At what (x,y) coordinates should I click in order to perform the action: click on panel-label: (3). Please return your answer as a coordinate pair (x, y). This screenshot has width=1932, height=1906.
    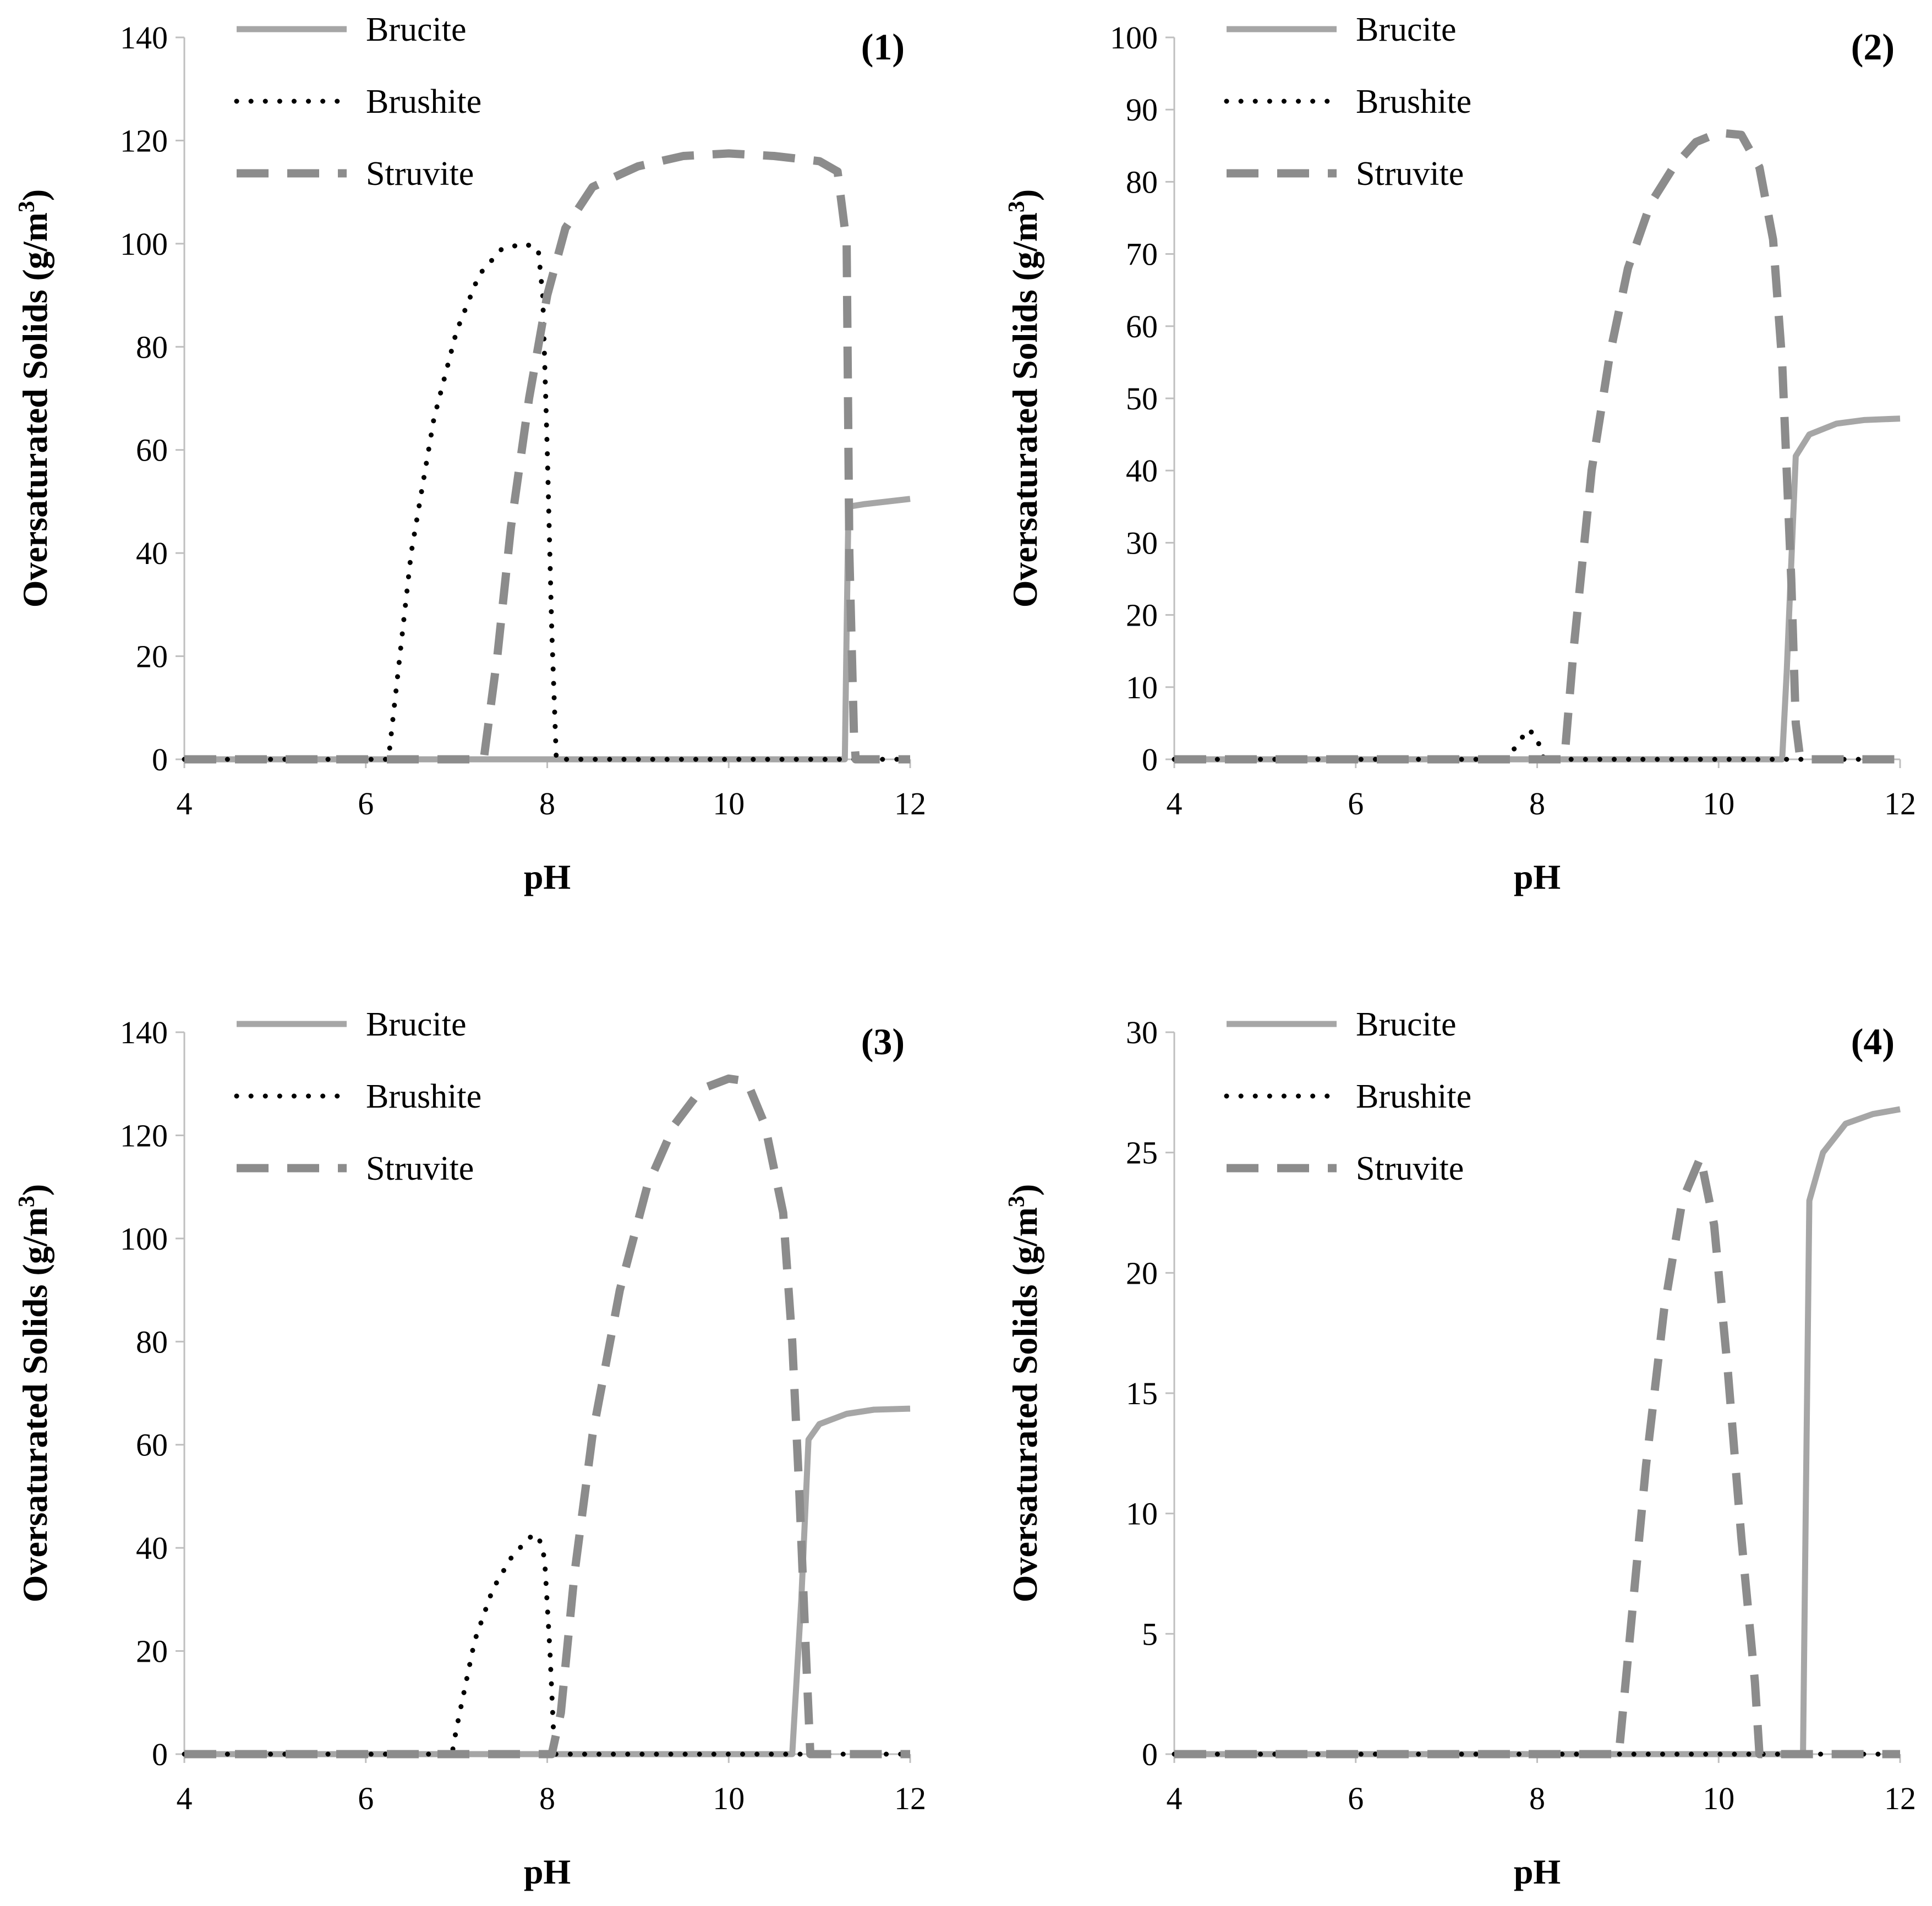
    Looking at the image, I should click on (883, 1041).